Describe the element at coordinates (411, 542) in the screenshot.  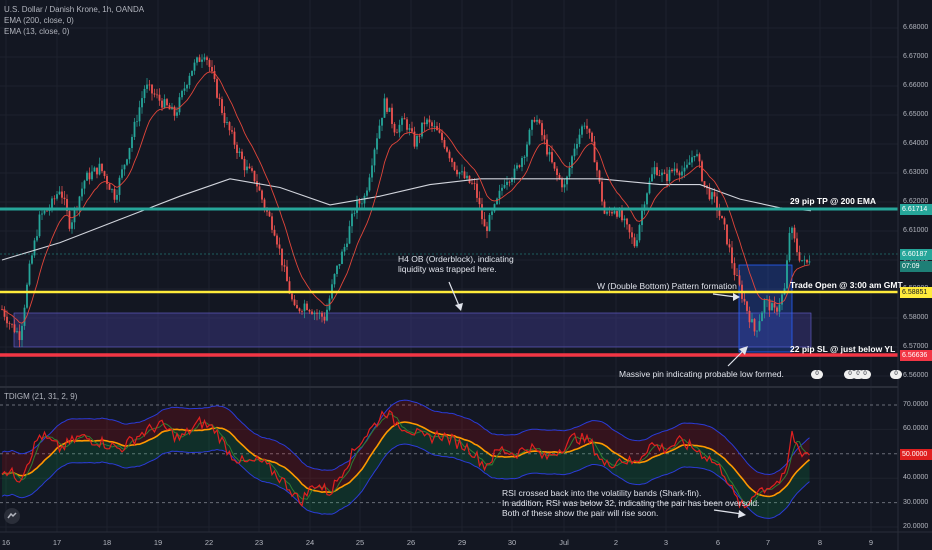
I see `time-tick: 26` at that location.